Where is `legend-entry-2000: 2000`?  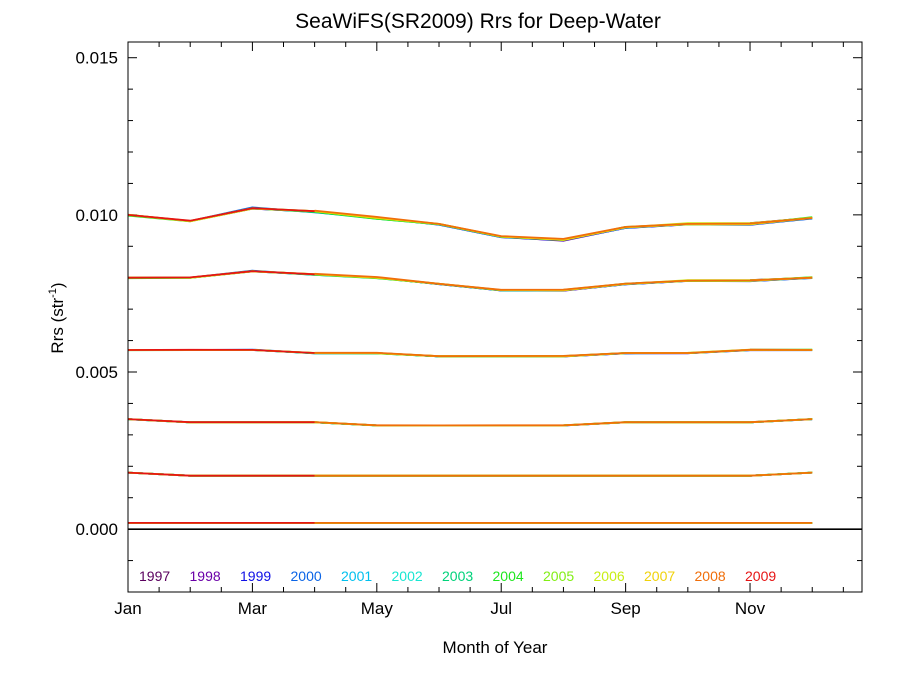 legend-entry-2000: 2000 is located at coordinates (306, 576).